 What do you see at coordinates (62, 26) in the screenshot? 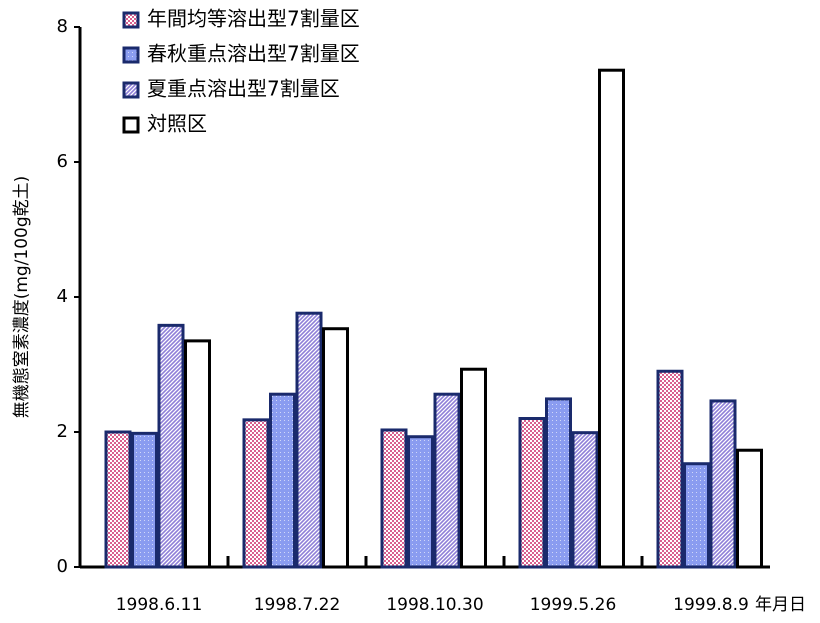
I see `y-tick-label: 8` at bounding box center [62, 26].